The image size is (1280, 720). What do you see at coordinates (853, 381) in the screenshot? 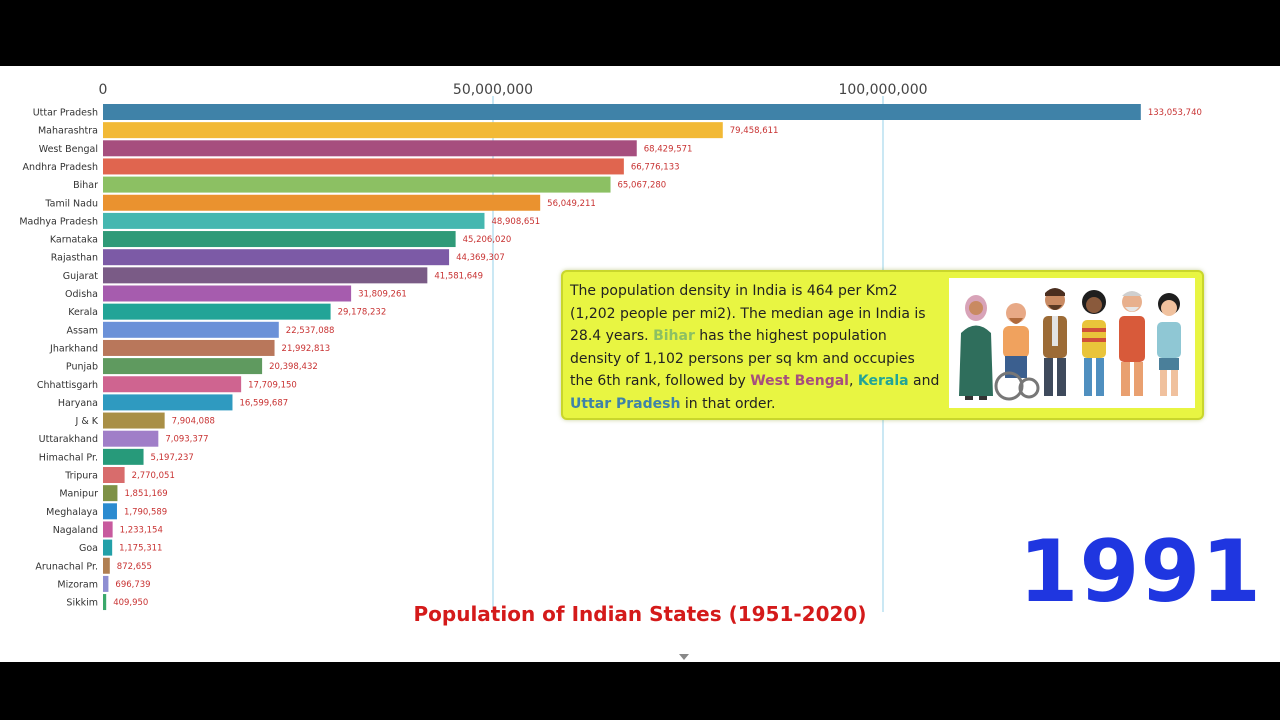
I see `info-segment: ,` at bounding box center [853, 381].